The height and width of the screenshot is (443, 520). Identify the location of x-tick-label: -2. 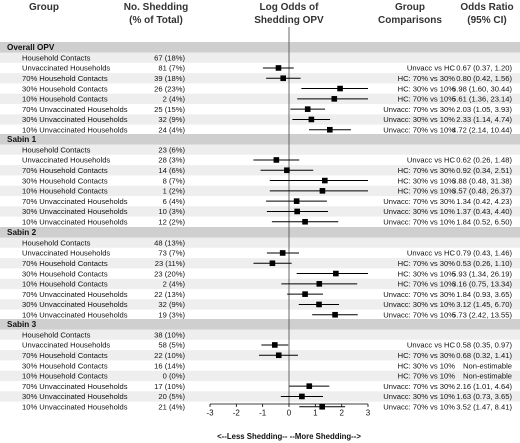
(237, 413).